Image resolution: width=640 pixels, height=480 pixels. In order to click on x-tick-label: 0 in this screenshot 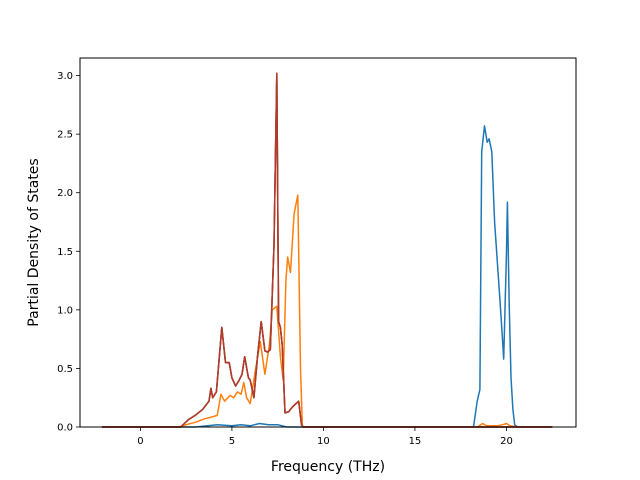, I will do `click(140, 441)`.